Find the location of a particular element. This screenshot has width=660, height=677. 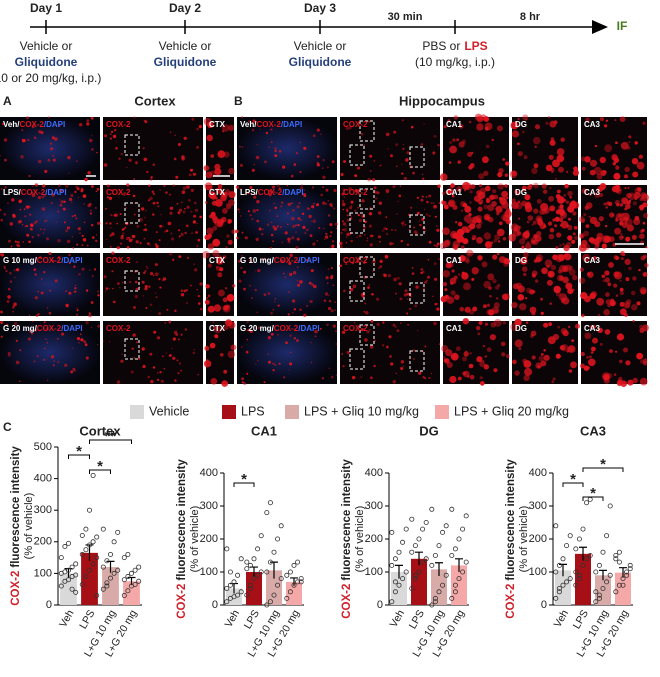

treatment-line: Vehicle or is located at coordinates (46, 46).